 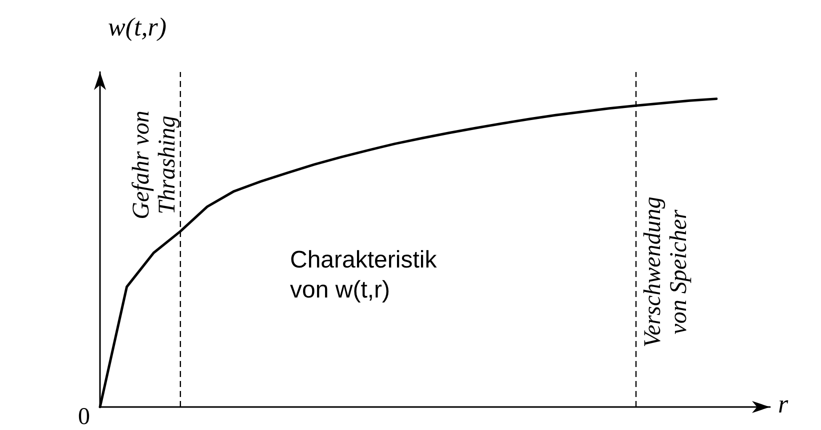 I want to click on annotation: Verschwendung von Speicher, so click(x=666, y=272).